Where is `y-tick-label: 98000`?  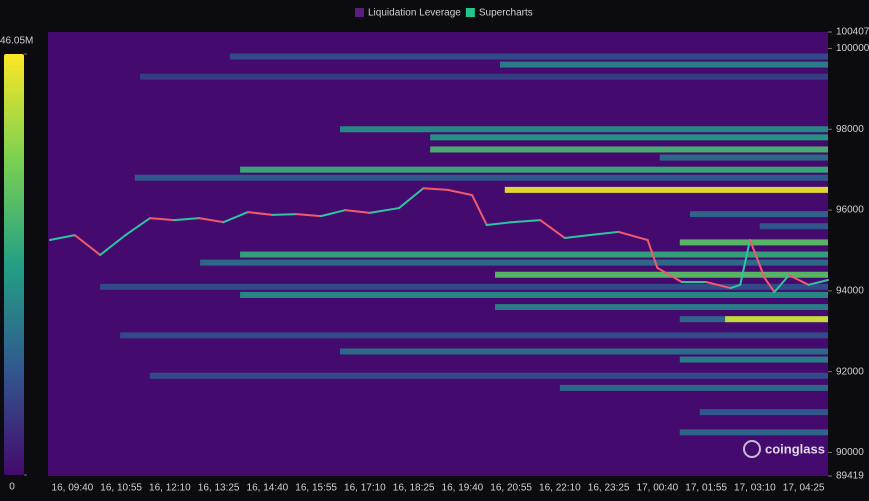 y-tick-label: 98000 is located at coordinates (850, 129).